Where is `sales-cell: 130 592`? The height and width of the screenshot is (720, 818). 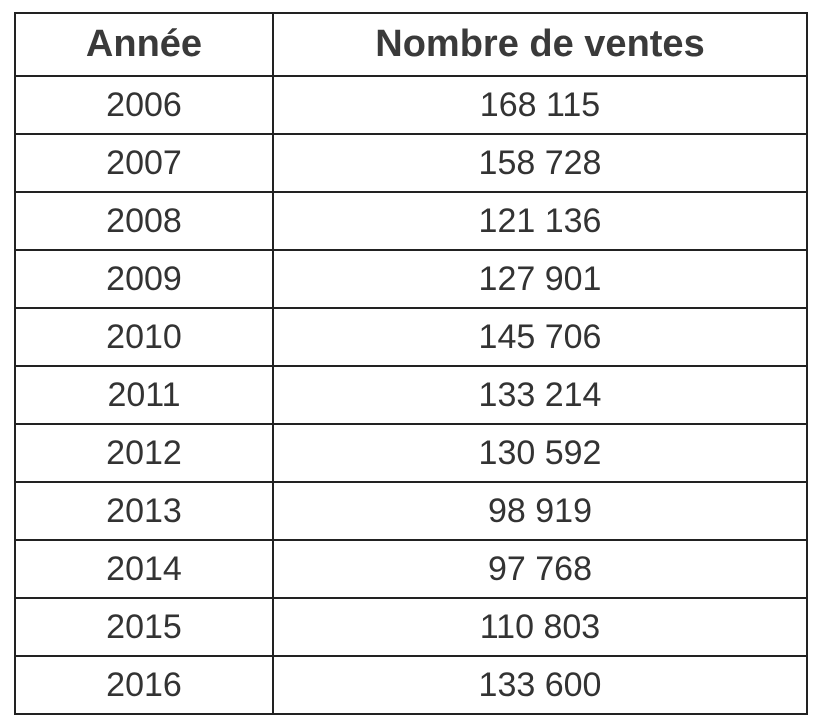
sales-cell: 130 592 is located at coordinates (540, 453).